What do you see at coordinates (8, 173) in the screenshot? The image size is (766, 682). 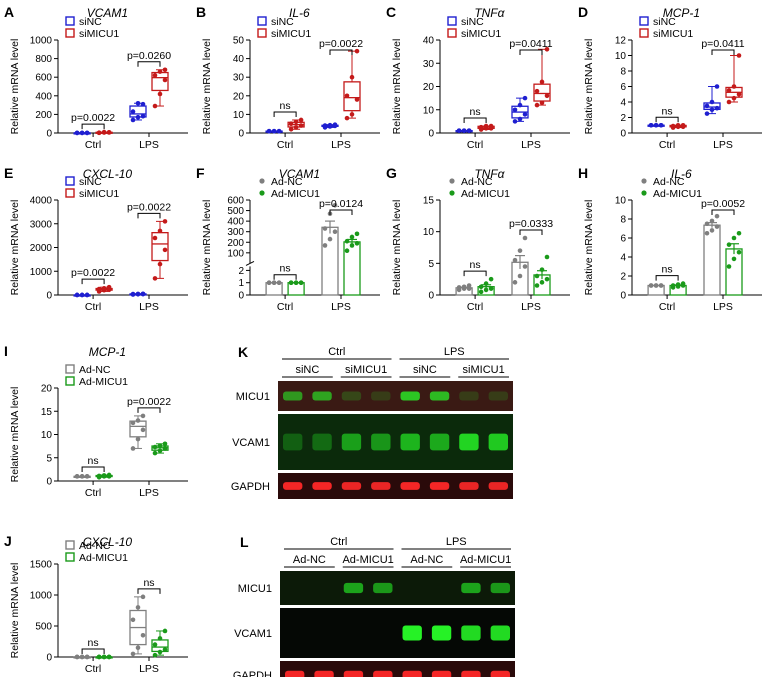 I see `panel-letter: E` at bounding box center [8, 173].